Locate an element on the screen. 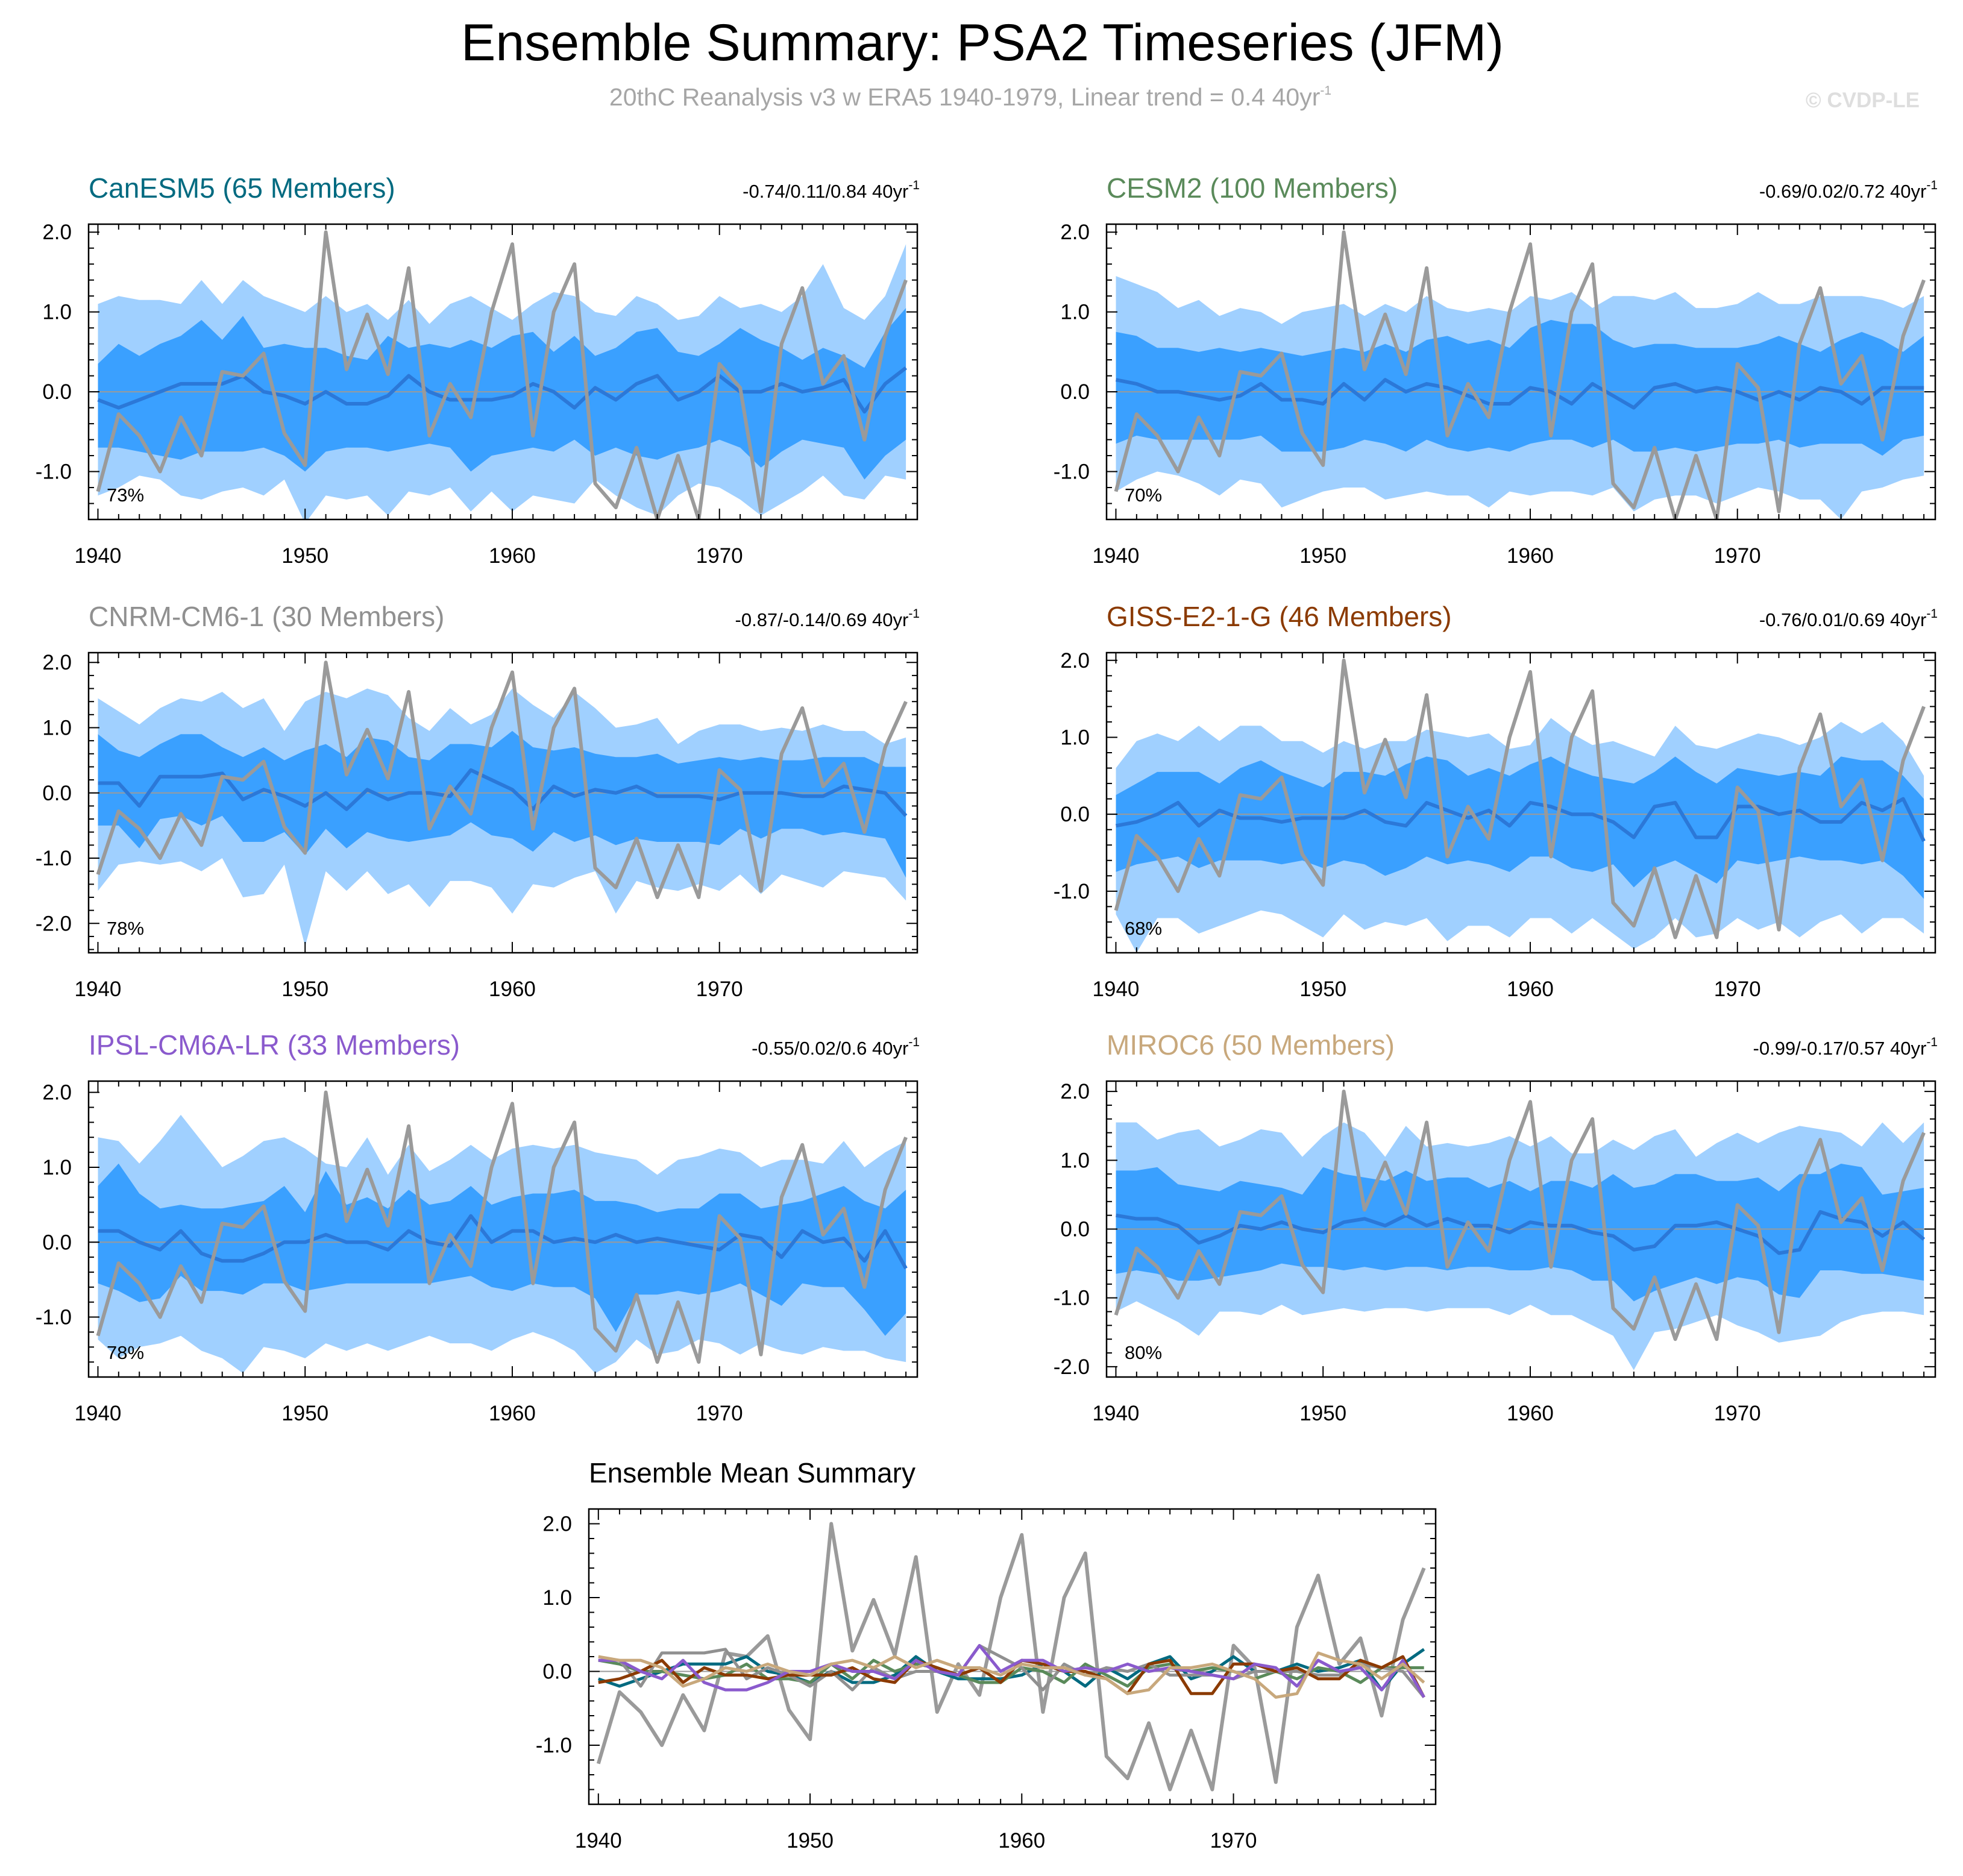  figure-title: Ensemble Summary: PSA2 Timeseries (JFM) is located at coordinates (982, 43).